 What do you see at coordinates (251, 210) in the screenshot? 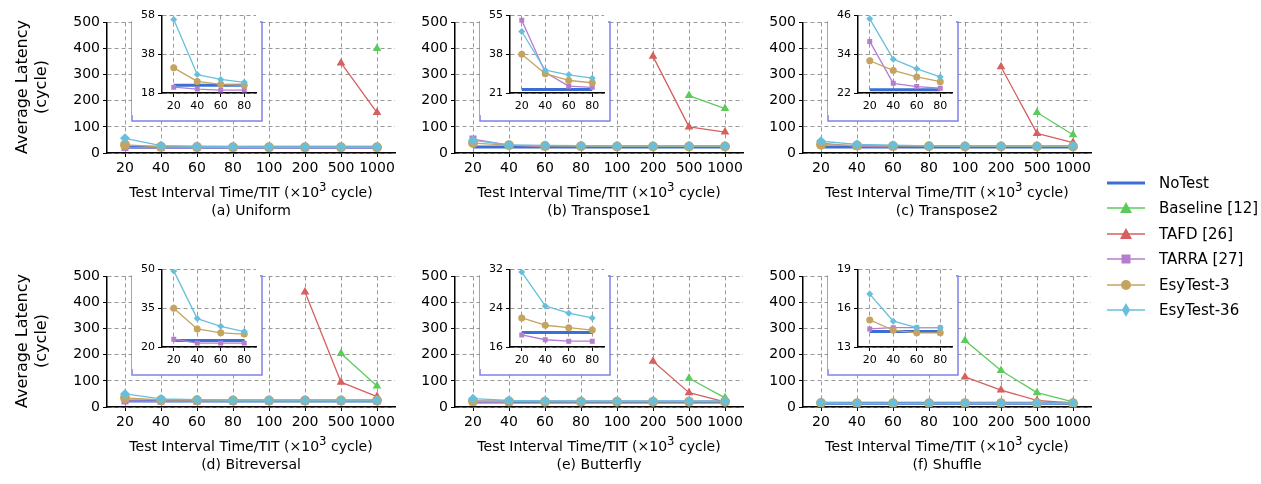
I see `text: (a) Uniform` at bounding box center [251, 210].